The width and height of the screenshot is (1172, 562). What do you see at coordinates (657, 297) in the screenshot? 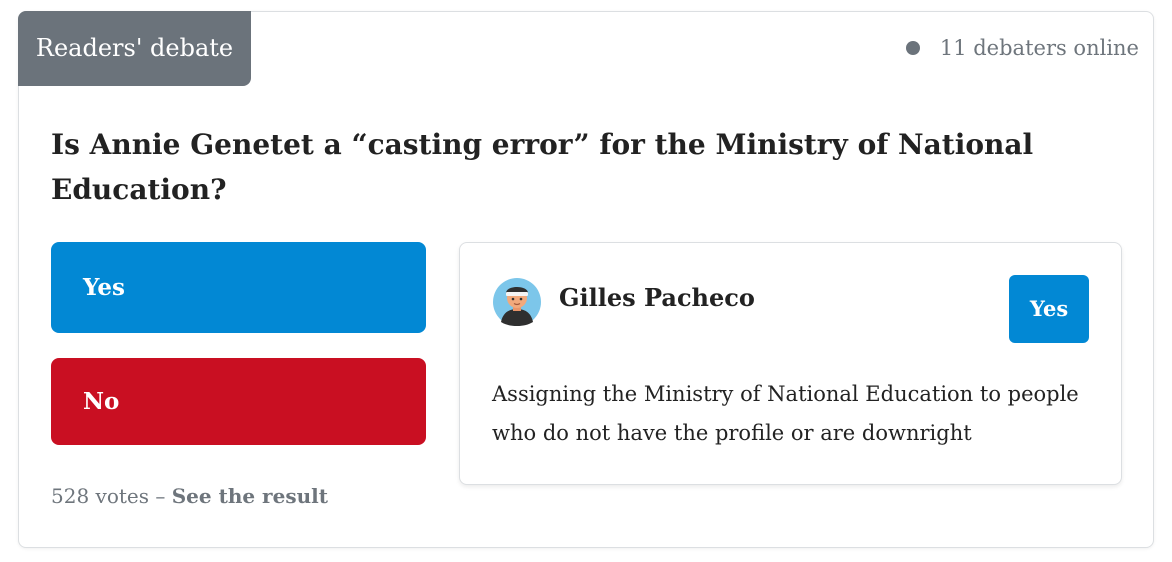
I see `comment-author: Gilles Pacheco` at bounding box center [657, 297].